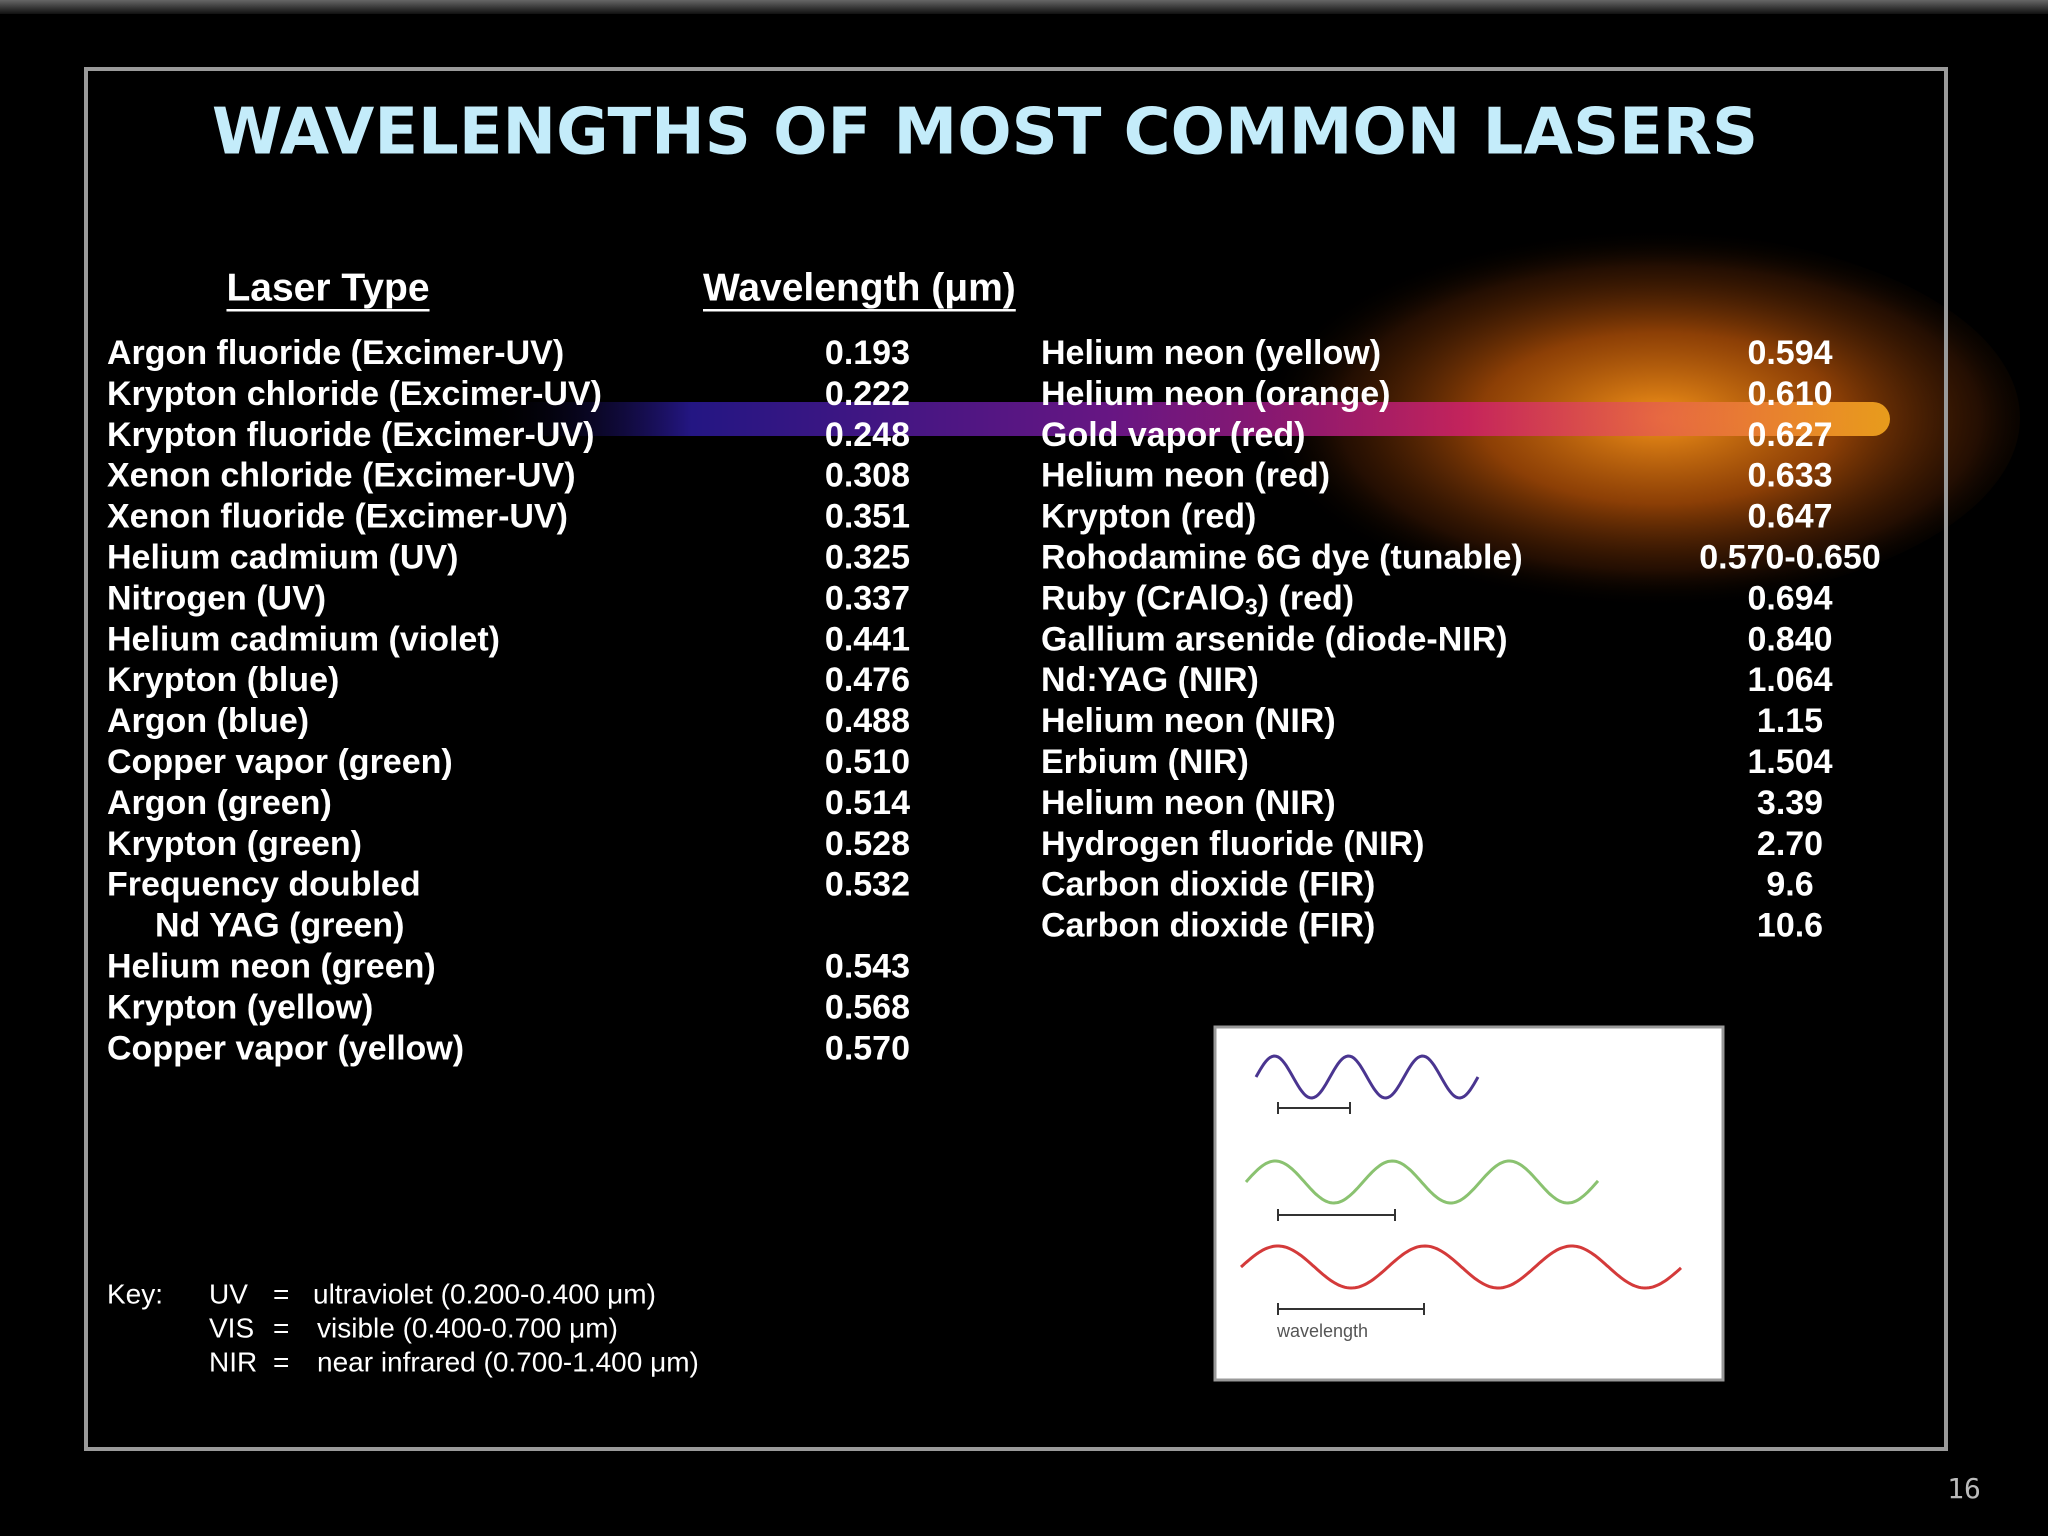  Describe the element at coordinates (867, 721) in the screenshot. I see `wavelength-value: 0.488` at that location.